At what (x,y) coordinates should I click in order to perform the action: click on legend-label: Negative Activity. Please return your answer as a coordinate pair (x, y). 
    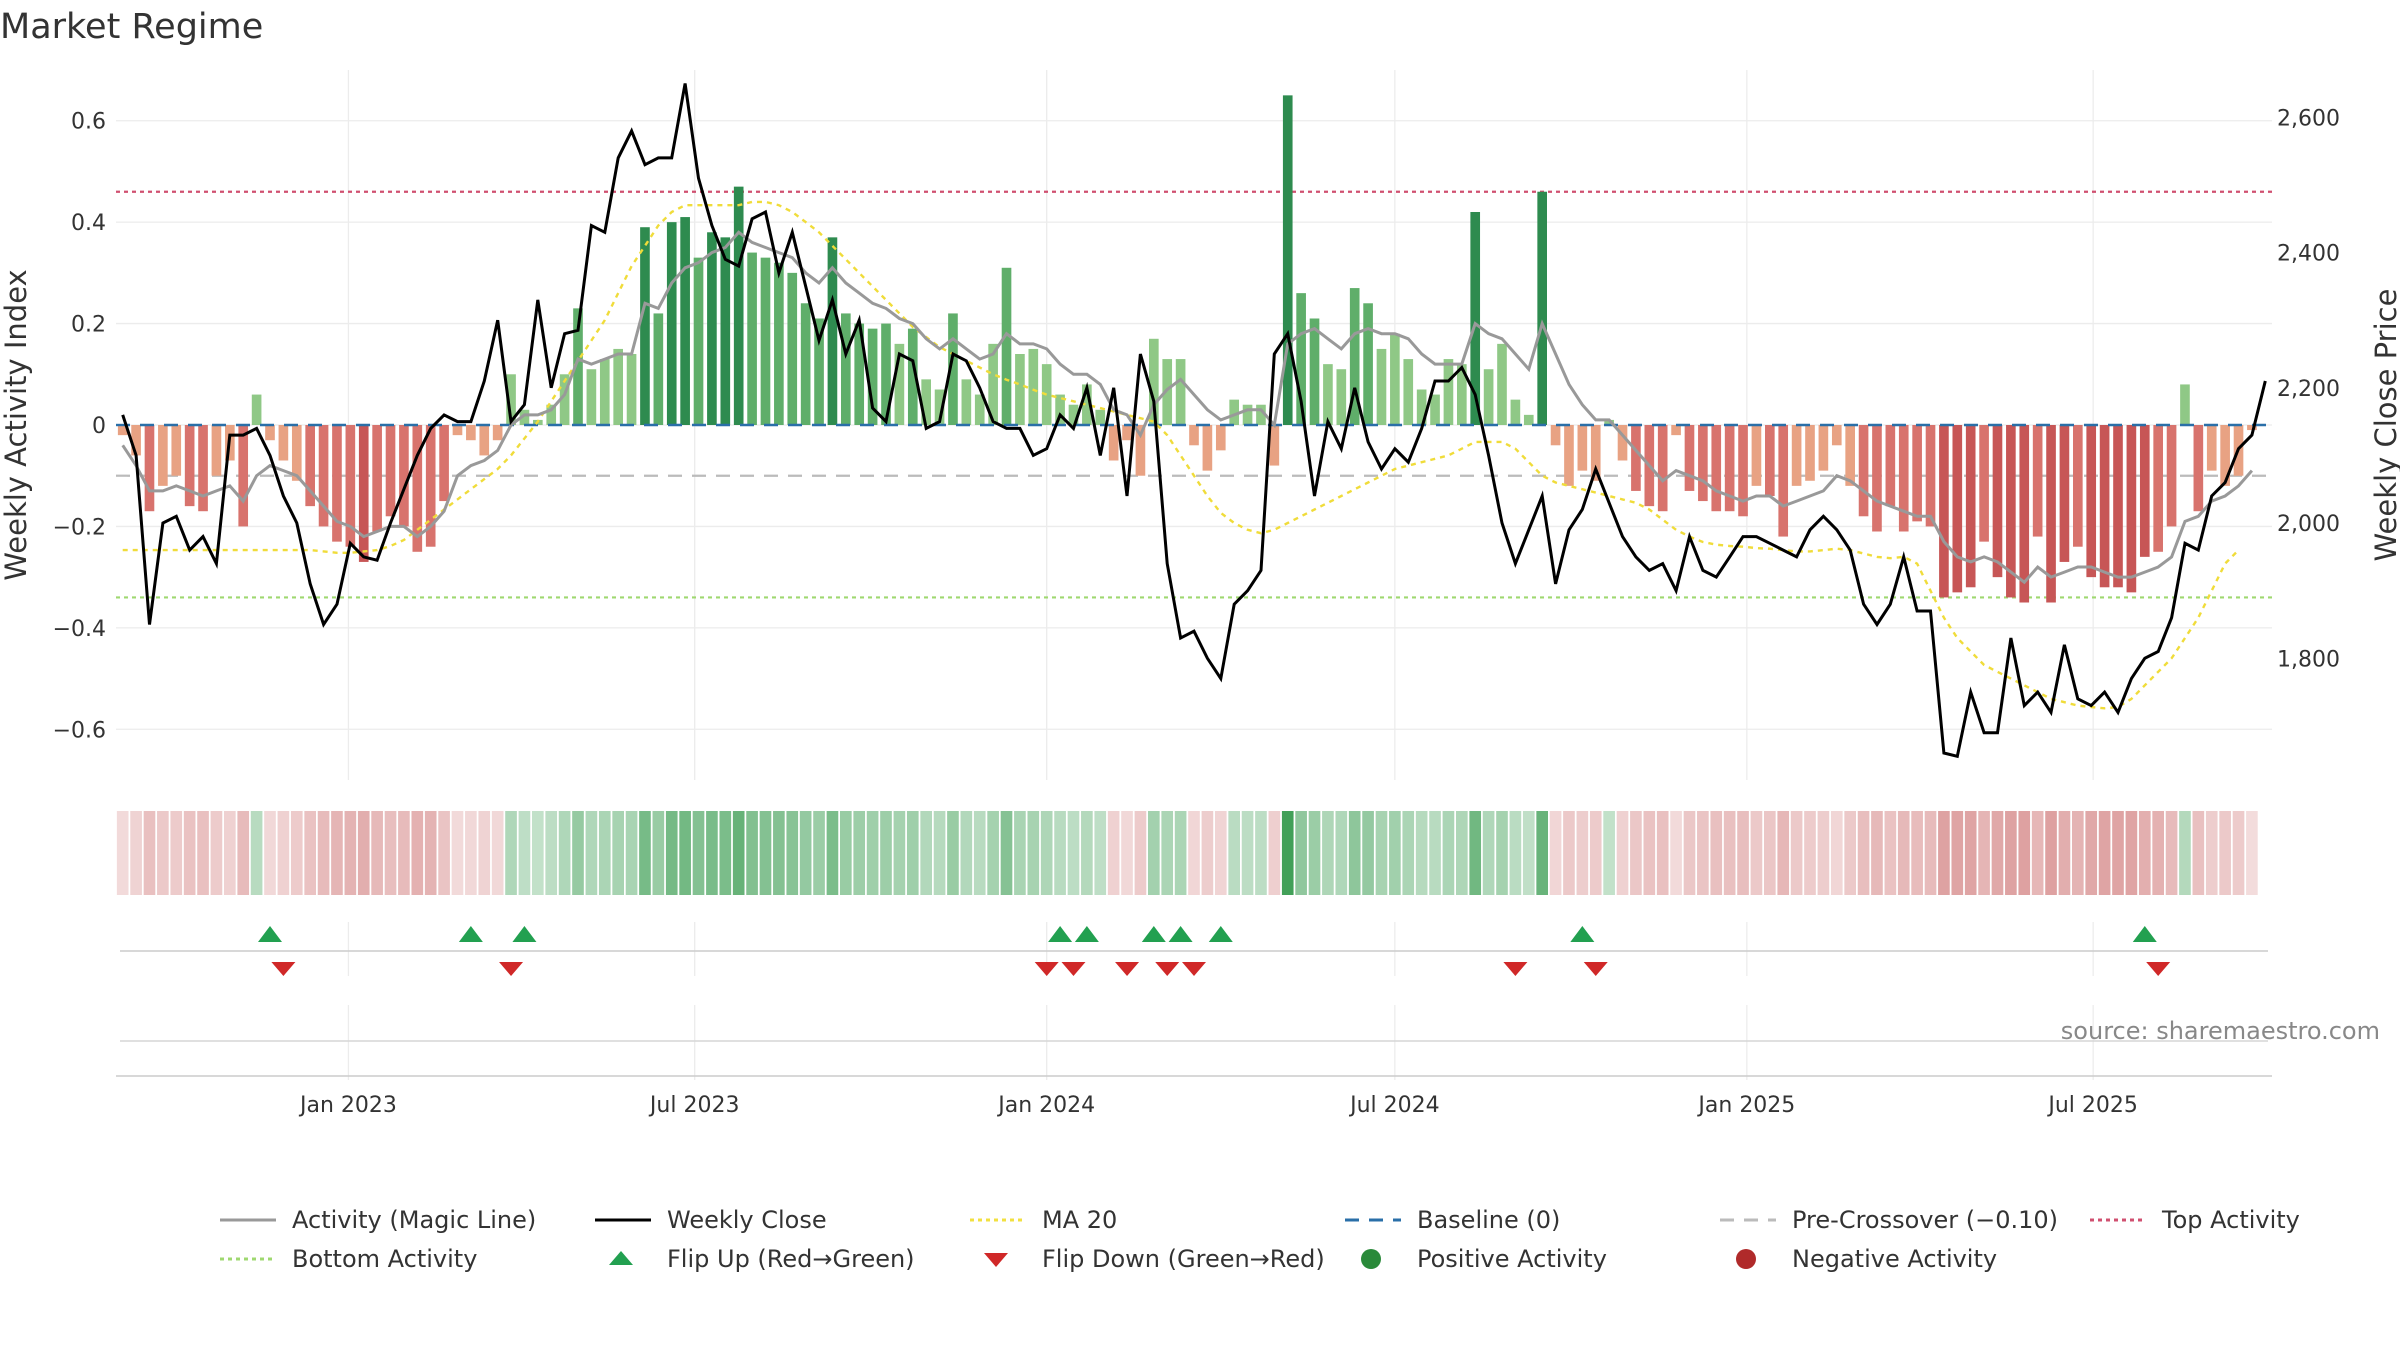
    Looking at the image, I should click on (1894, 1259).